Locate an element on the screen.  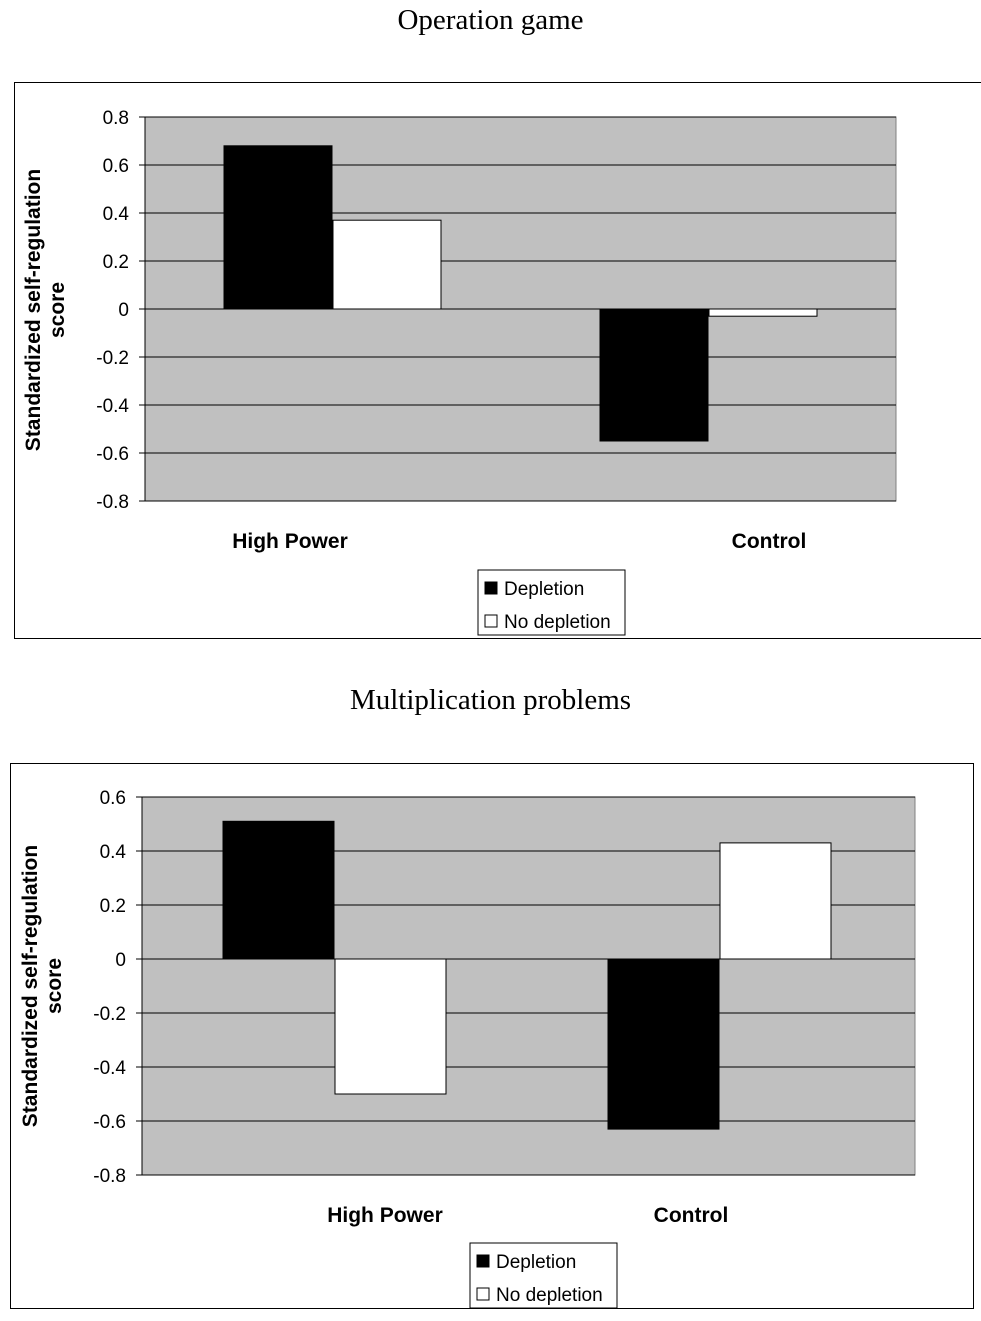
y-tick-label: 0.8 is located at coordinates (116, 118).